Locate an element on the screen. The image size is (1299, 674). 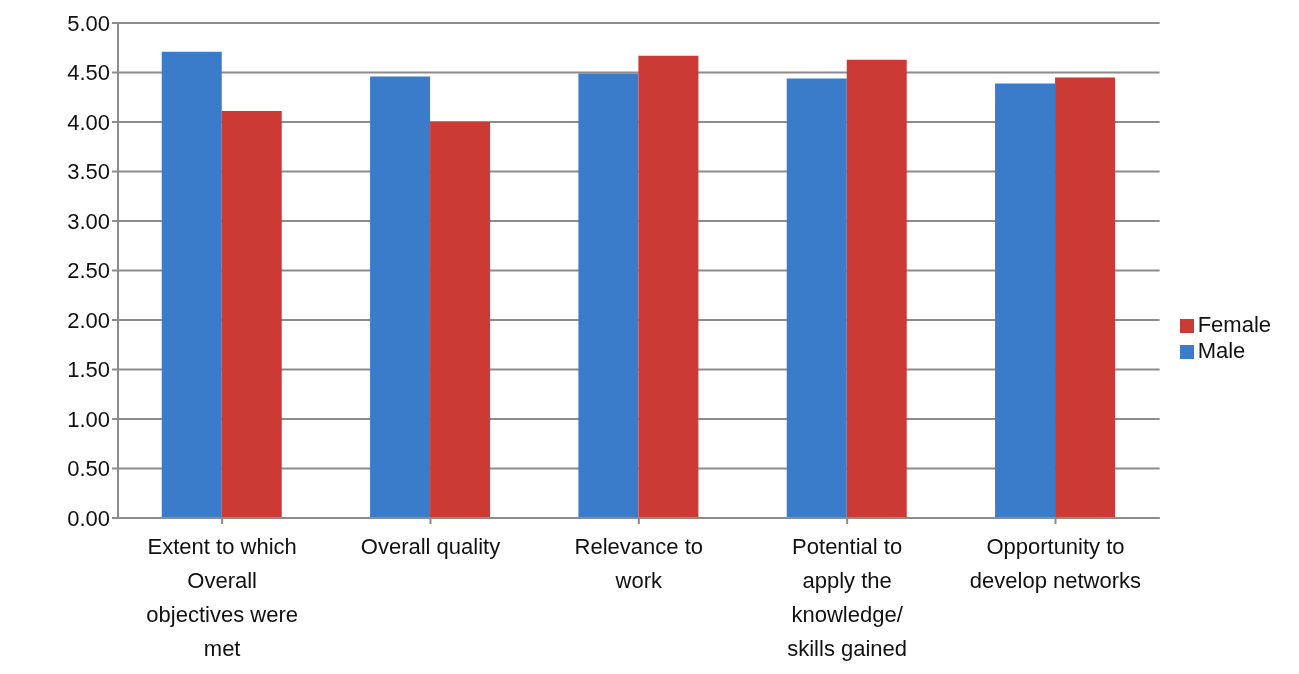
y-tick-label: 1.00 is located at coordinates (88, 419).